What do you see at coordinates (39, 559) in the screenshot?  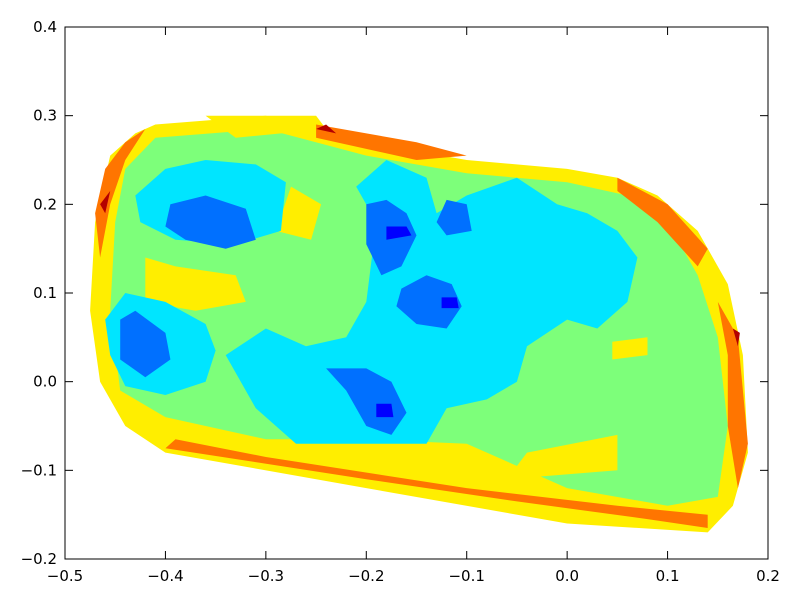 I see `y-tick-label: −0.2` at bounding box center [39, 559].